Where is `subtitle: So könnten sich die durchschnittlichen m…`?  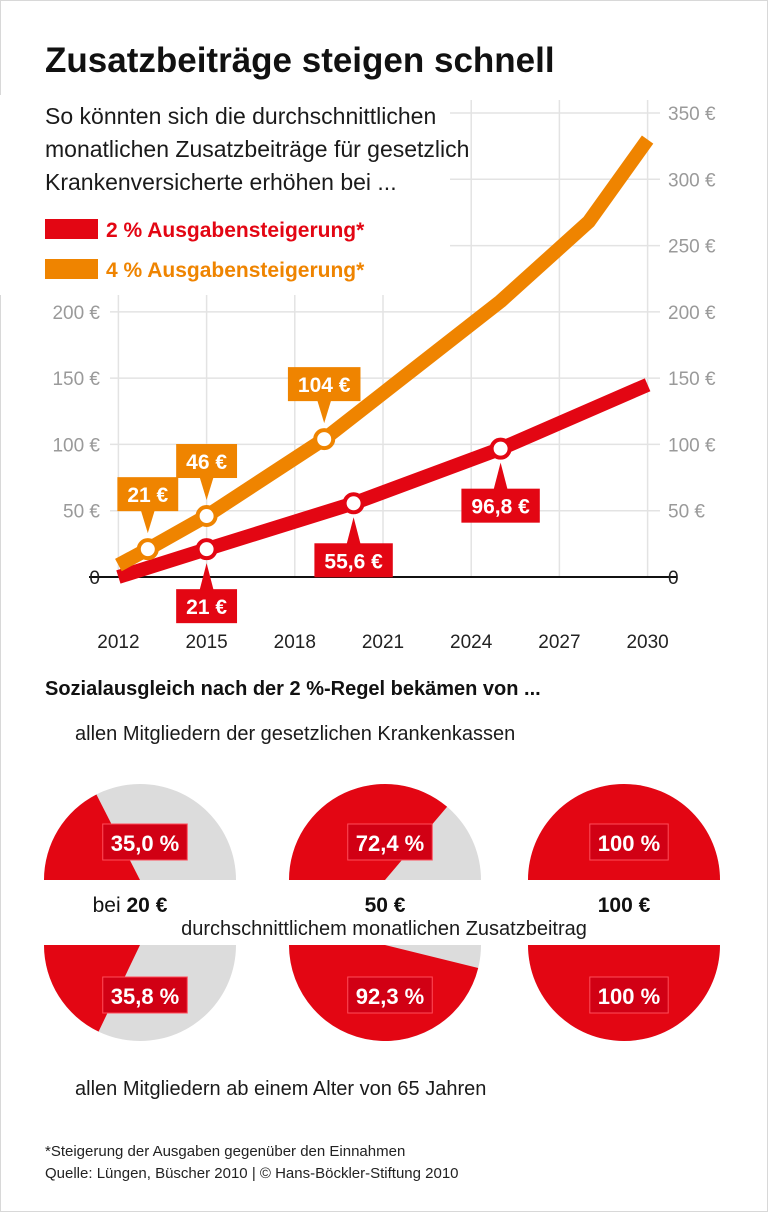 subtitle: So könnten sich die durchschnittlichen m… is located at coordinates (257, 149).